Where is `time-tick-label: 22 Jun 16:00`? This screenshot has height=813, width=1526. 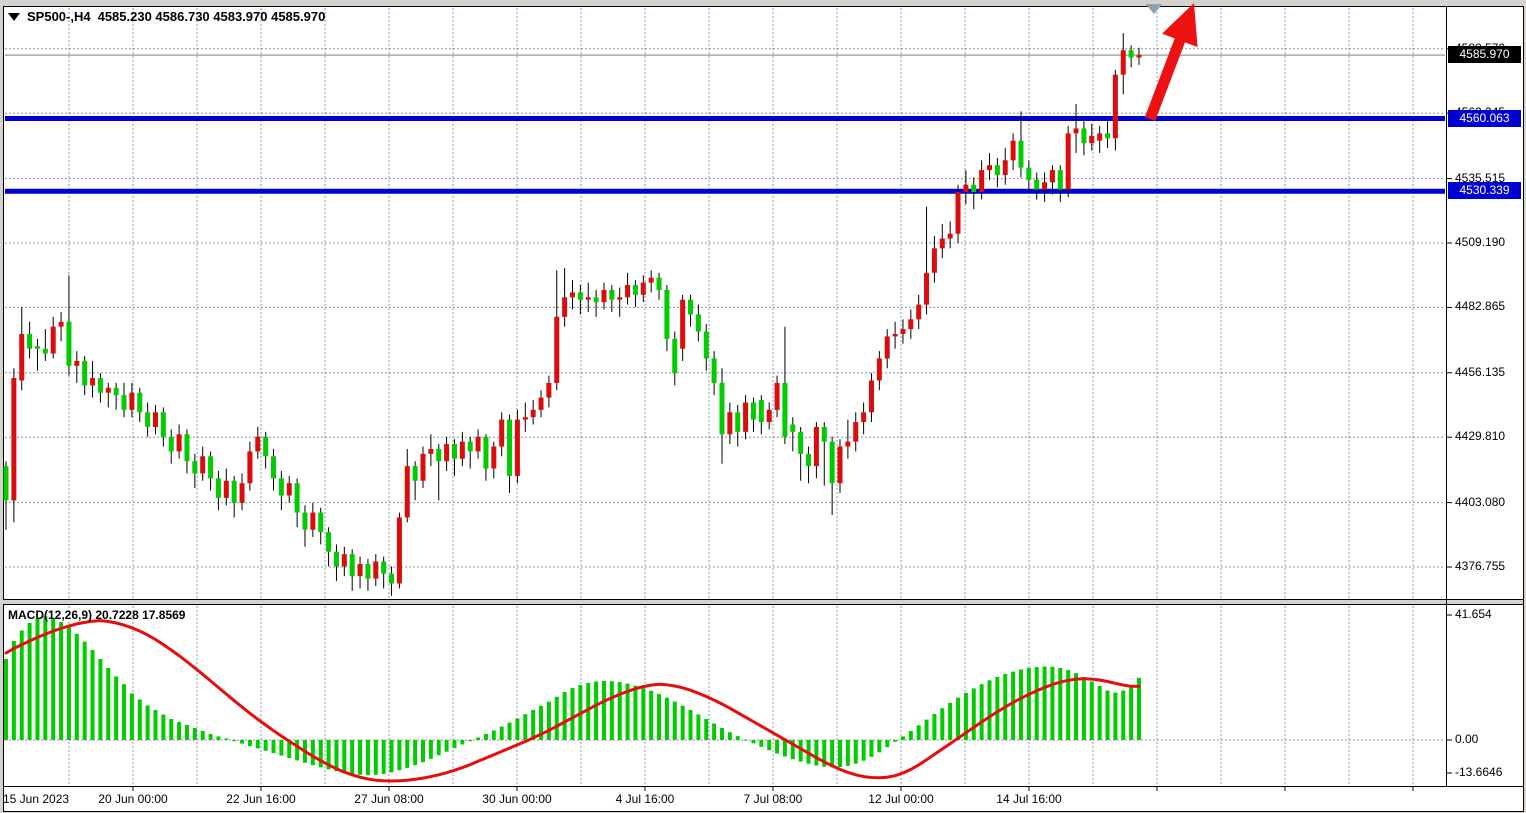
time-tick-label: 22 Jun 16:00 is located at coordinates (261, 799).